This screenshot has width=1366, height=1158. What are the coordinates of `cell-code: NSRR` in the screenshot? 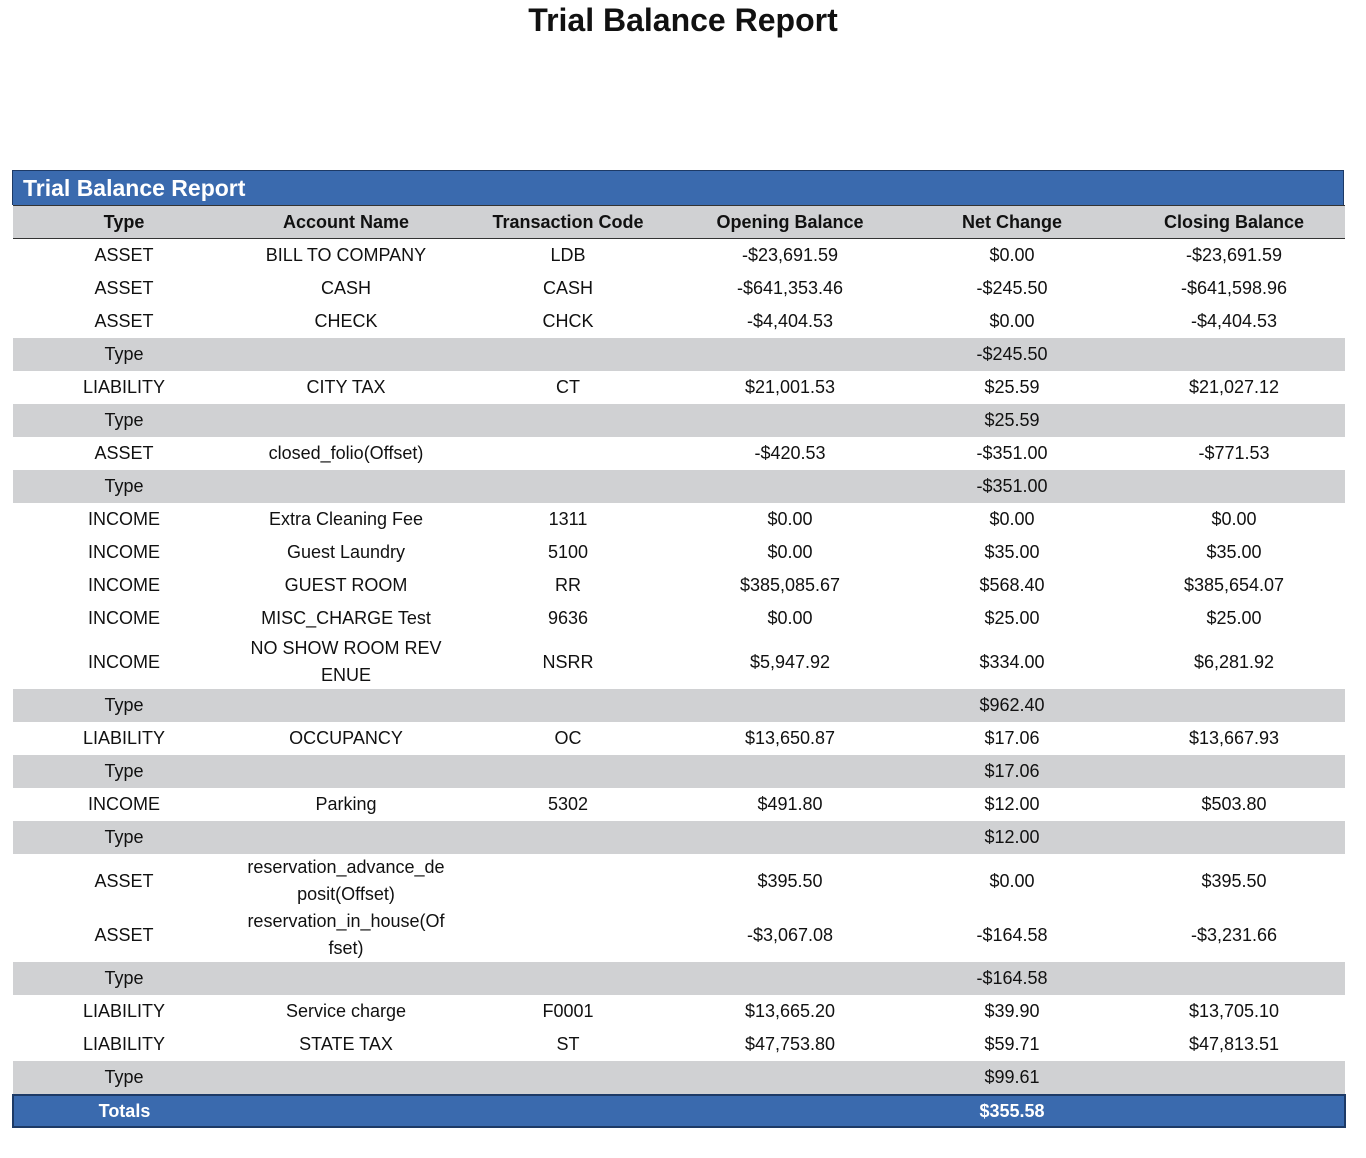 It's located at (568, 661).